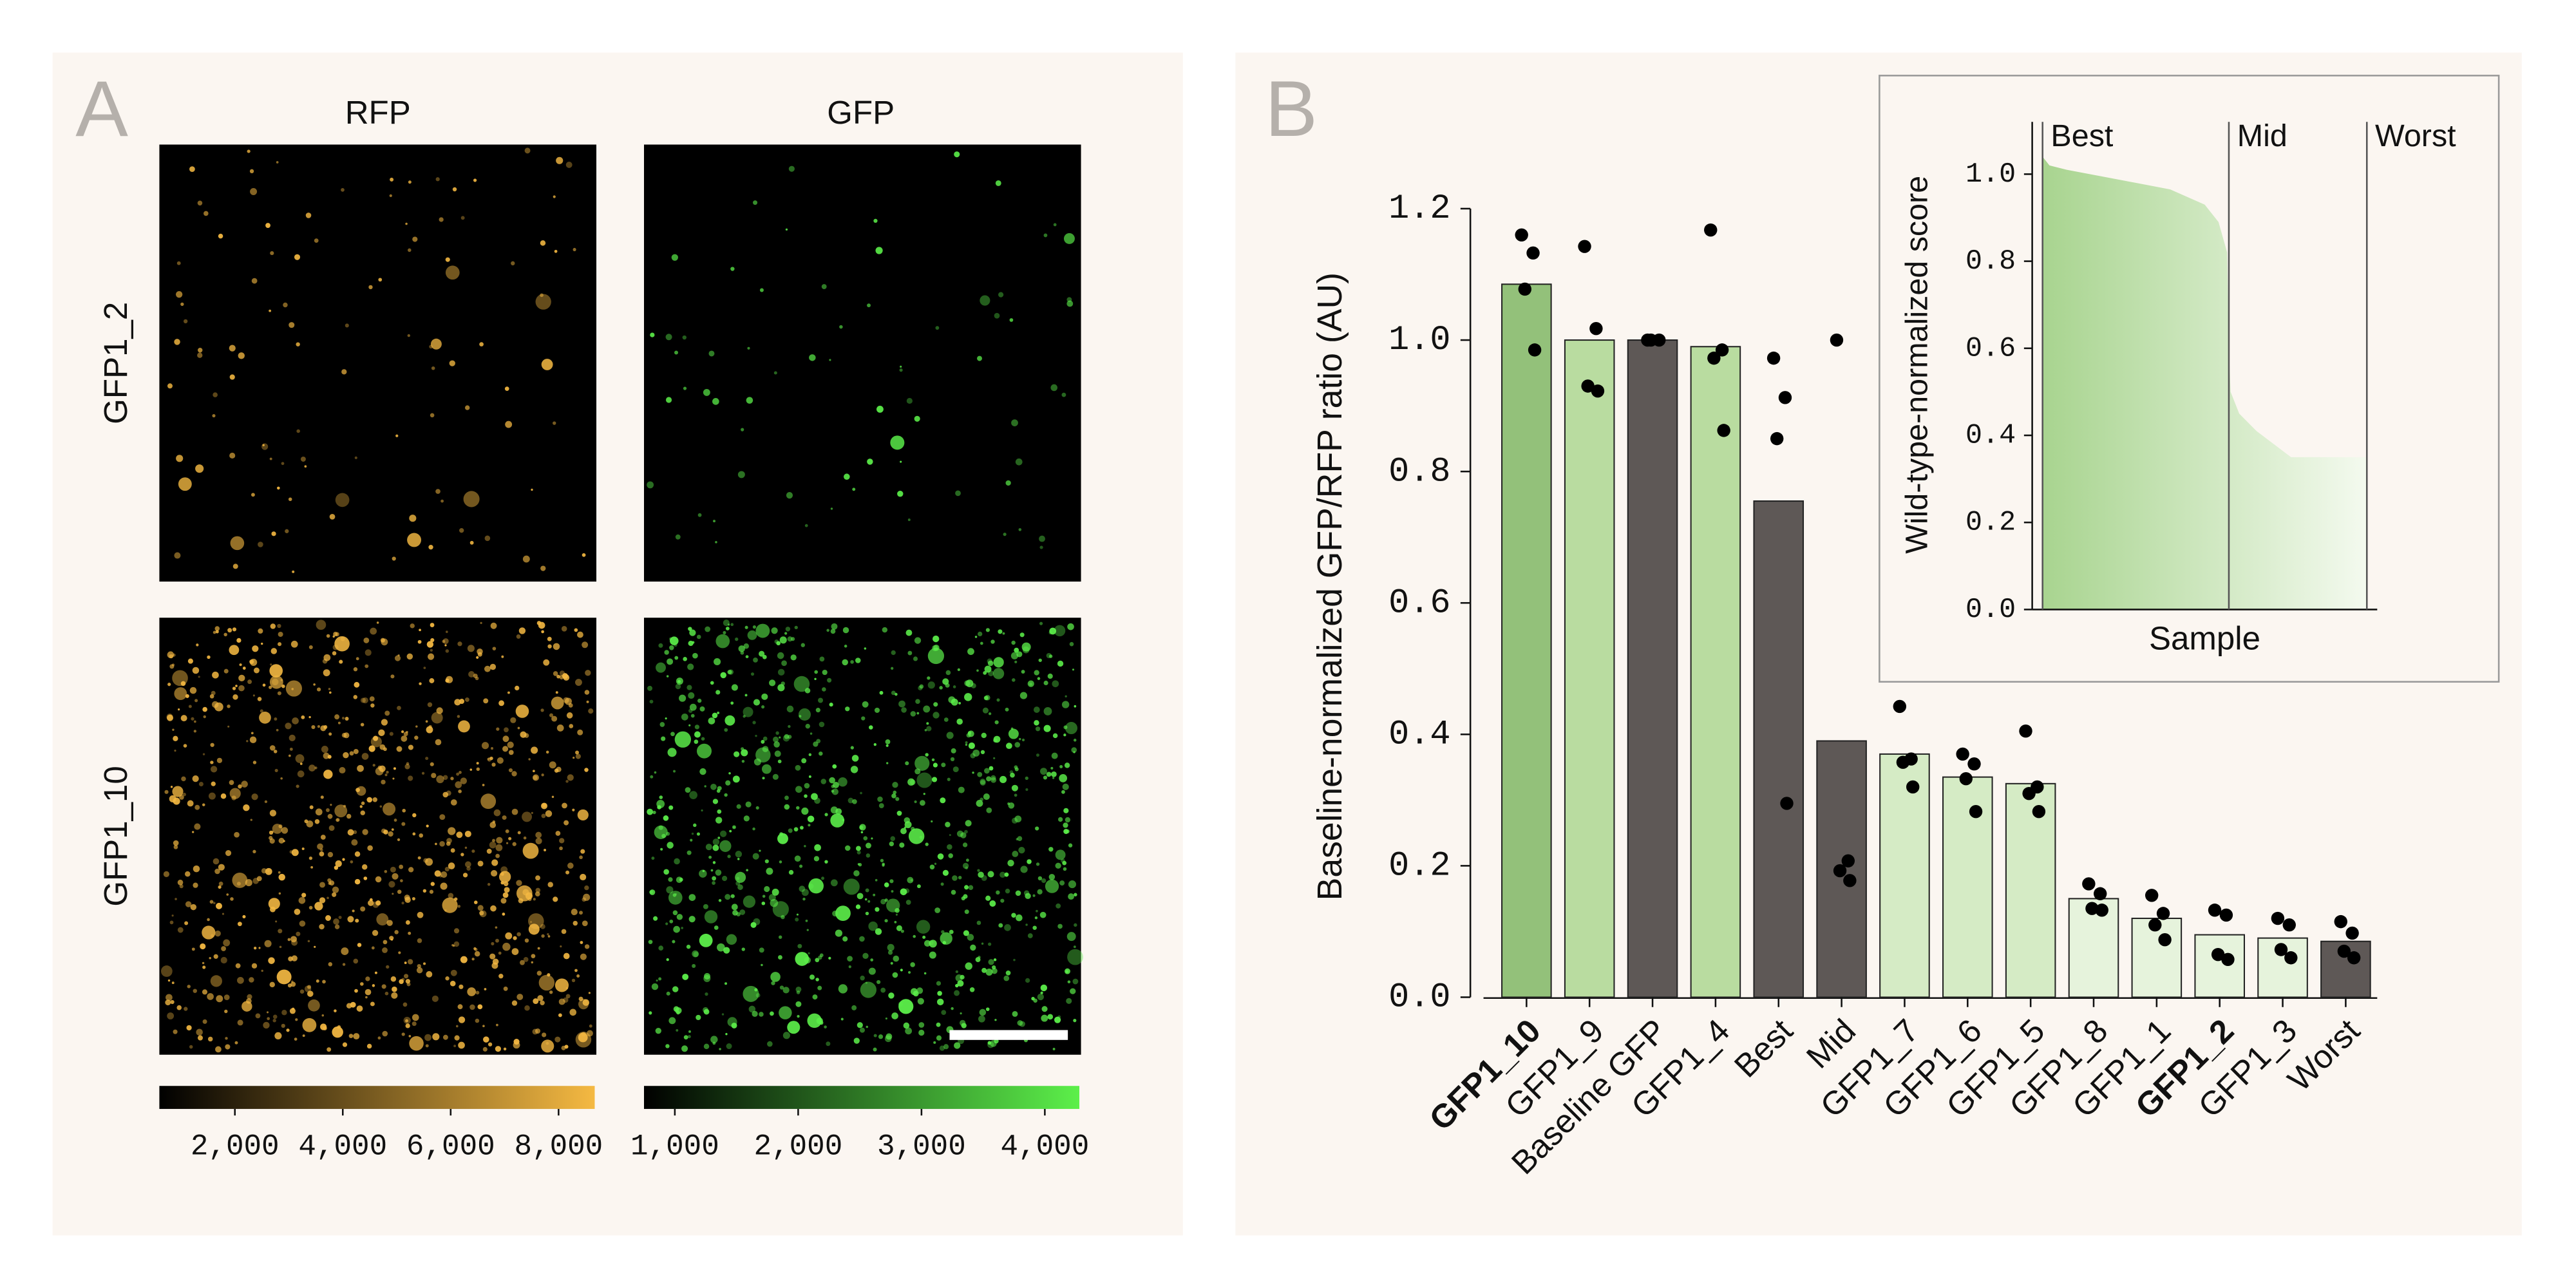 The image size is (2576, 1288). What do you see at coordinates (862, 363) in the screenshot?
I see `micrograph` at bounding box center [862, 363].